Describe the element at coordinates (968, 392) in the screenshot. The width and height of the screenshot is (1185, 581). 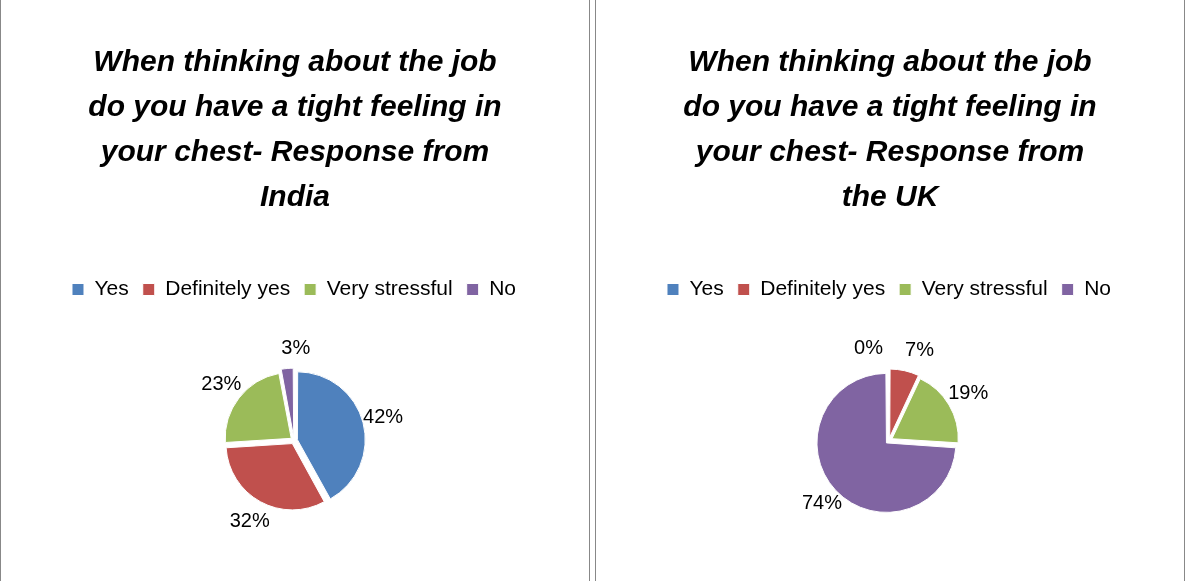
I see `data-label: 19%` at that location.